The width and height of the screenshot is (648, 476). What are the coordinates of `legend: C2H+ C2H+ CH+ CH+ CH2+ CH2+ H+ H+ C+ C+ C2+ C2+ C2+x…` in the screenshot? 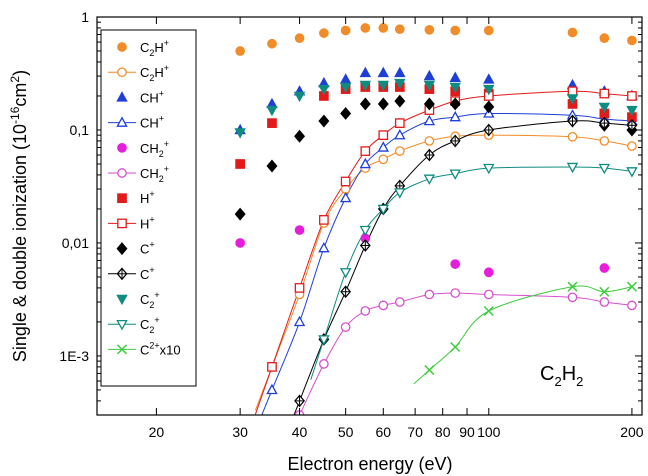 It's located at (148, 208).